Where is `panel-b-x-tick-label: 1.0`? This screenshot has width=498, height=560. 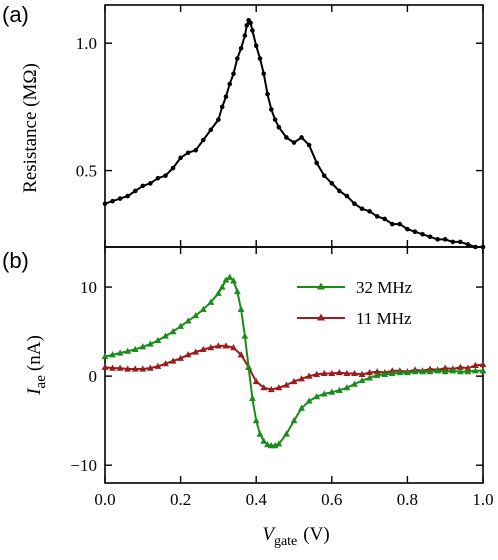
panel-b-x-tick-label: 1.0 is located at coordinates (482, 499).